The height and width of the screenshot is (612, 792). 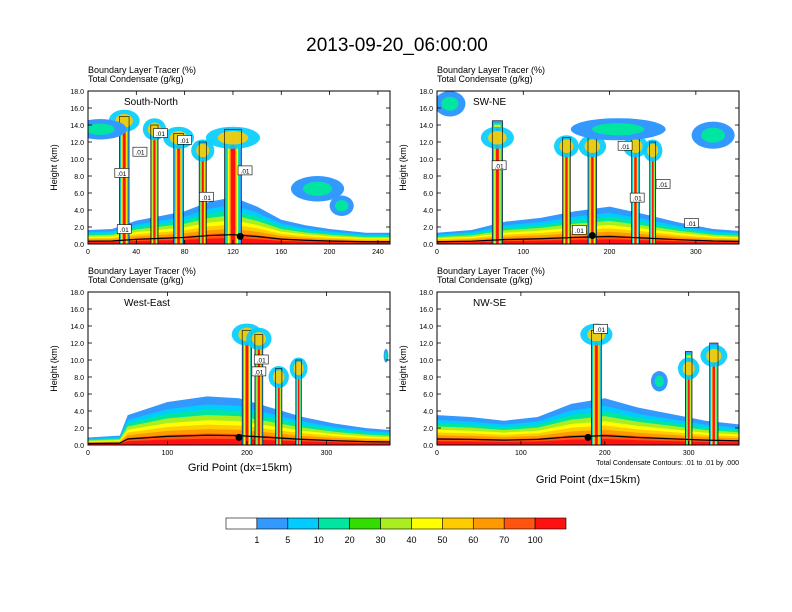 I want to click on panel2-tracer-label: Boundary Layer Tracer (%), so click(x=491, y=70).